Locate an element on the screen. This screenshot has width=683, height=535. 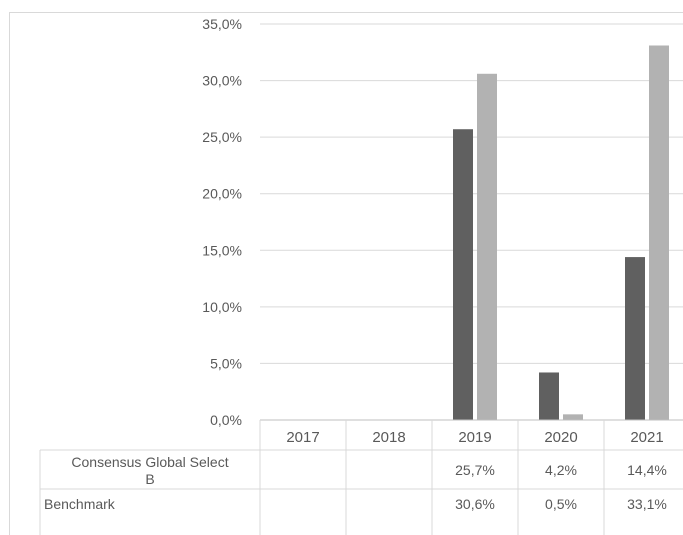
category-label: 2019 is located at coordinates (474, 437).